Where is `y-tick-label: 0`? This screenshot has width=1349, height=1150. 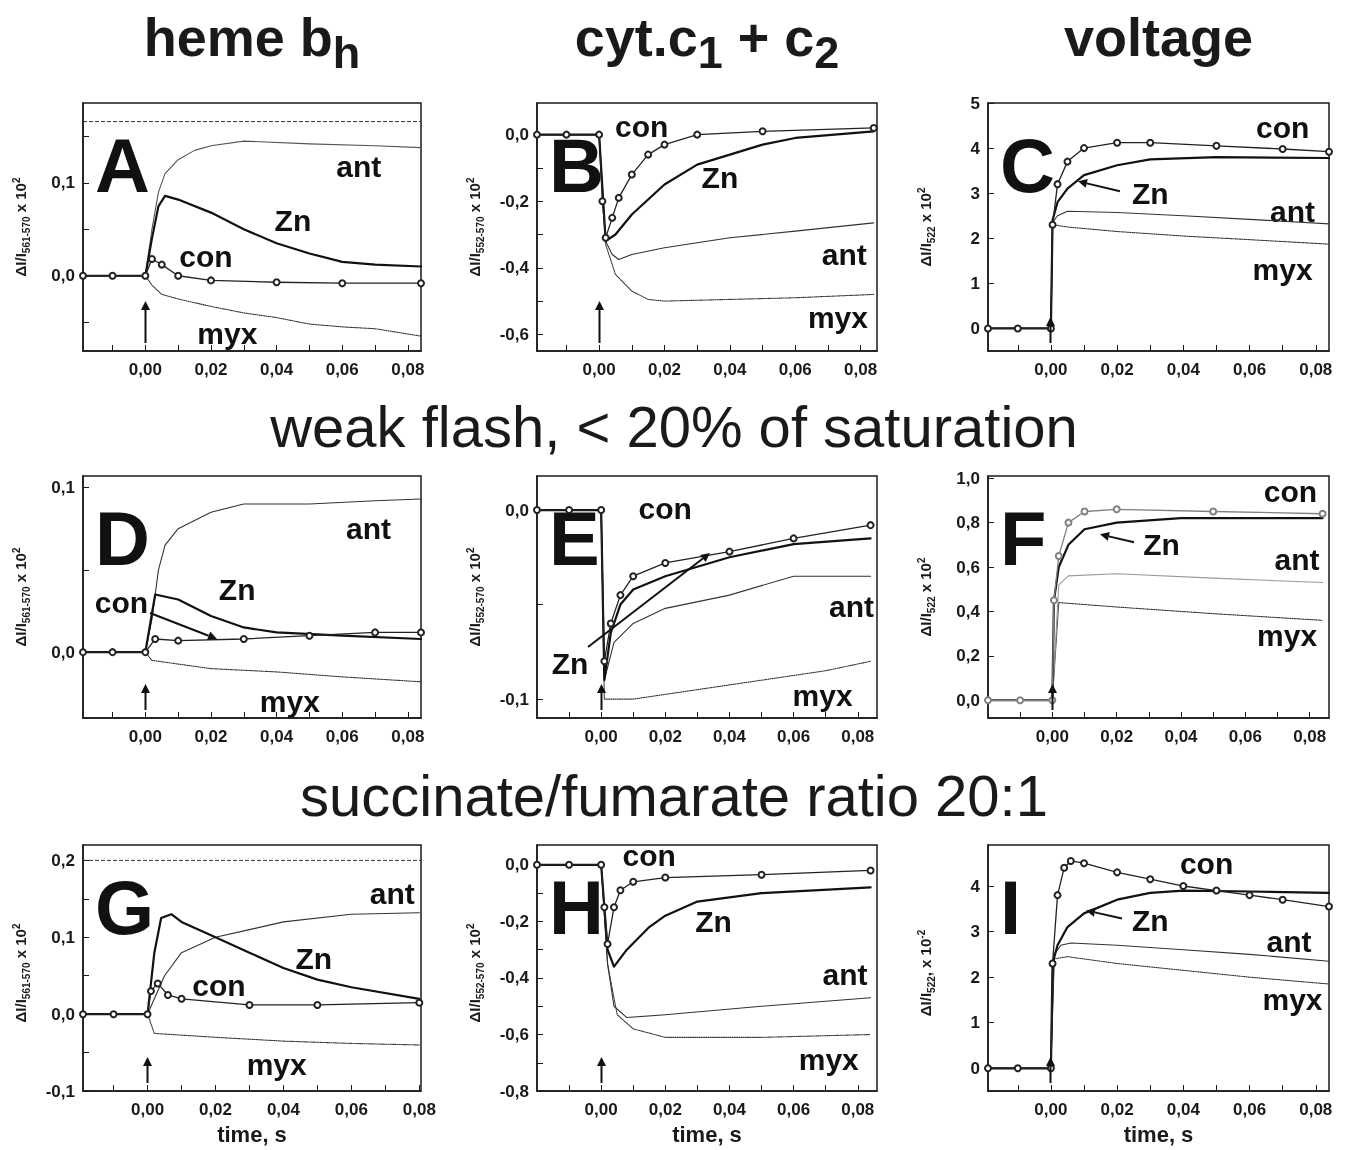
y-tick-label: 0 is located at coordinates (975, 328).